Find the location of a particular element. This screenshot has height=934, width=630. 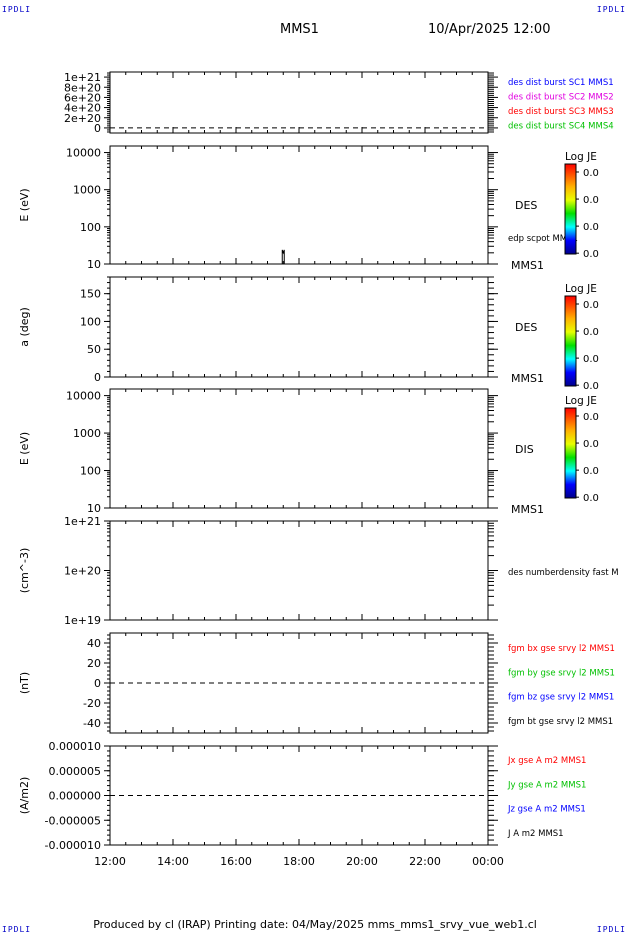

y-tick-label: 1e+19 is located at coordinates (82, 620).